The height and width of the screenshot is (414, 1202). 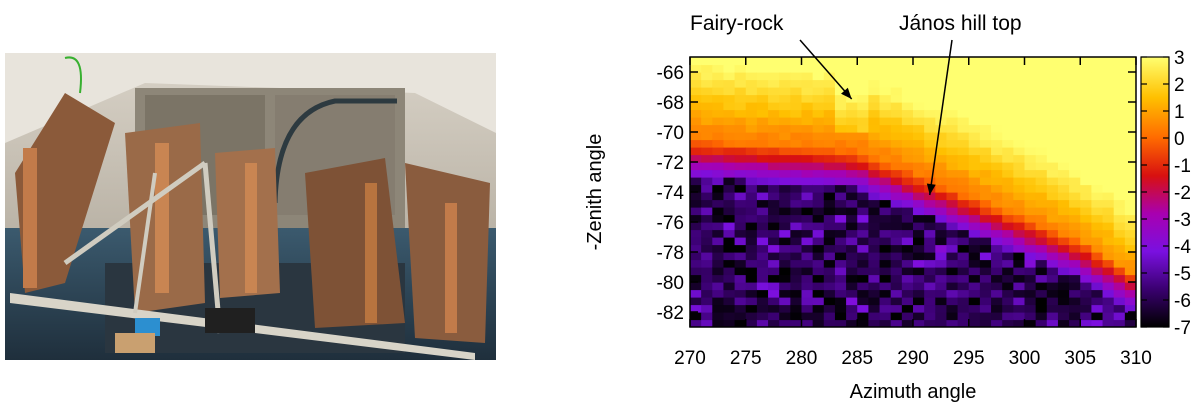 What do you see at coordinates (1179, 139) in the screenshot?
I see `colorbar-tick-label: 0` at bounding box center [1179, 139].